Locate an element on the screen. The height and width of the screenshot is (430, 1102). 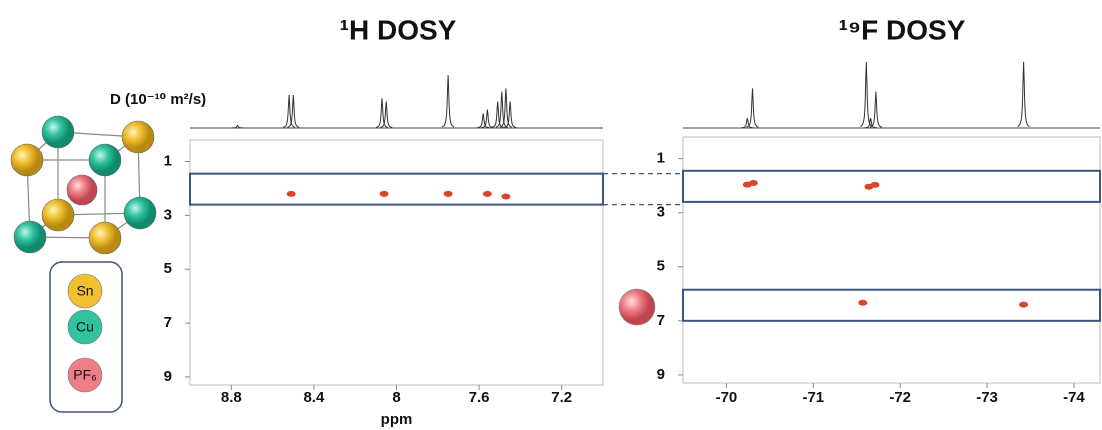
x-axis-label: ppm is located at coordinates (397, 419).